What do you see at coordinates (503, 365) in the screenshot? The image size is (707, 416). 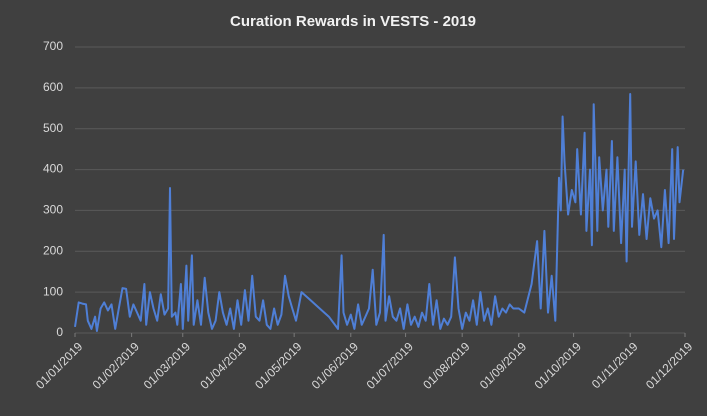 I see `x-tick-label: 01/09/2019` at bounding box center [503, 365].